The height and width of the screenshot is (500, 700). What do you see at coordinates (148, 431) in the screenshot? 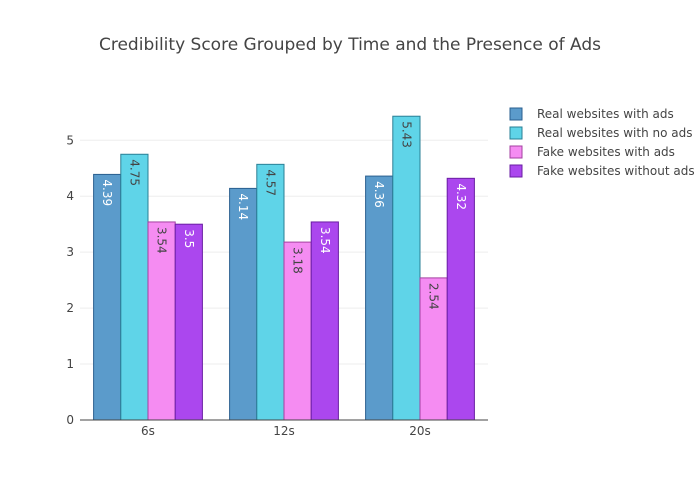
I see `x-tick-label: 6s` at bounding box center [148, 431].